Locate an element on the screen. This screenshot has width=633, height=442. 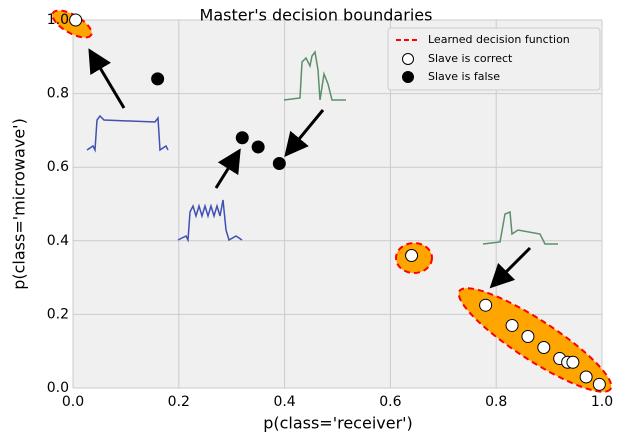
x-tick-label: 0.4 is located at coordinates (284, 402).